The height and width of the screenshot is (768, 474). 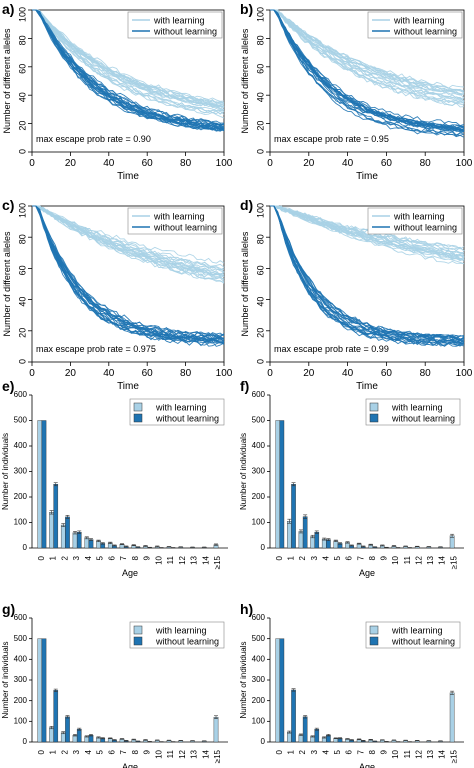 I want to click on x-tick-label: 7, so click(x=123, y=557).